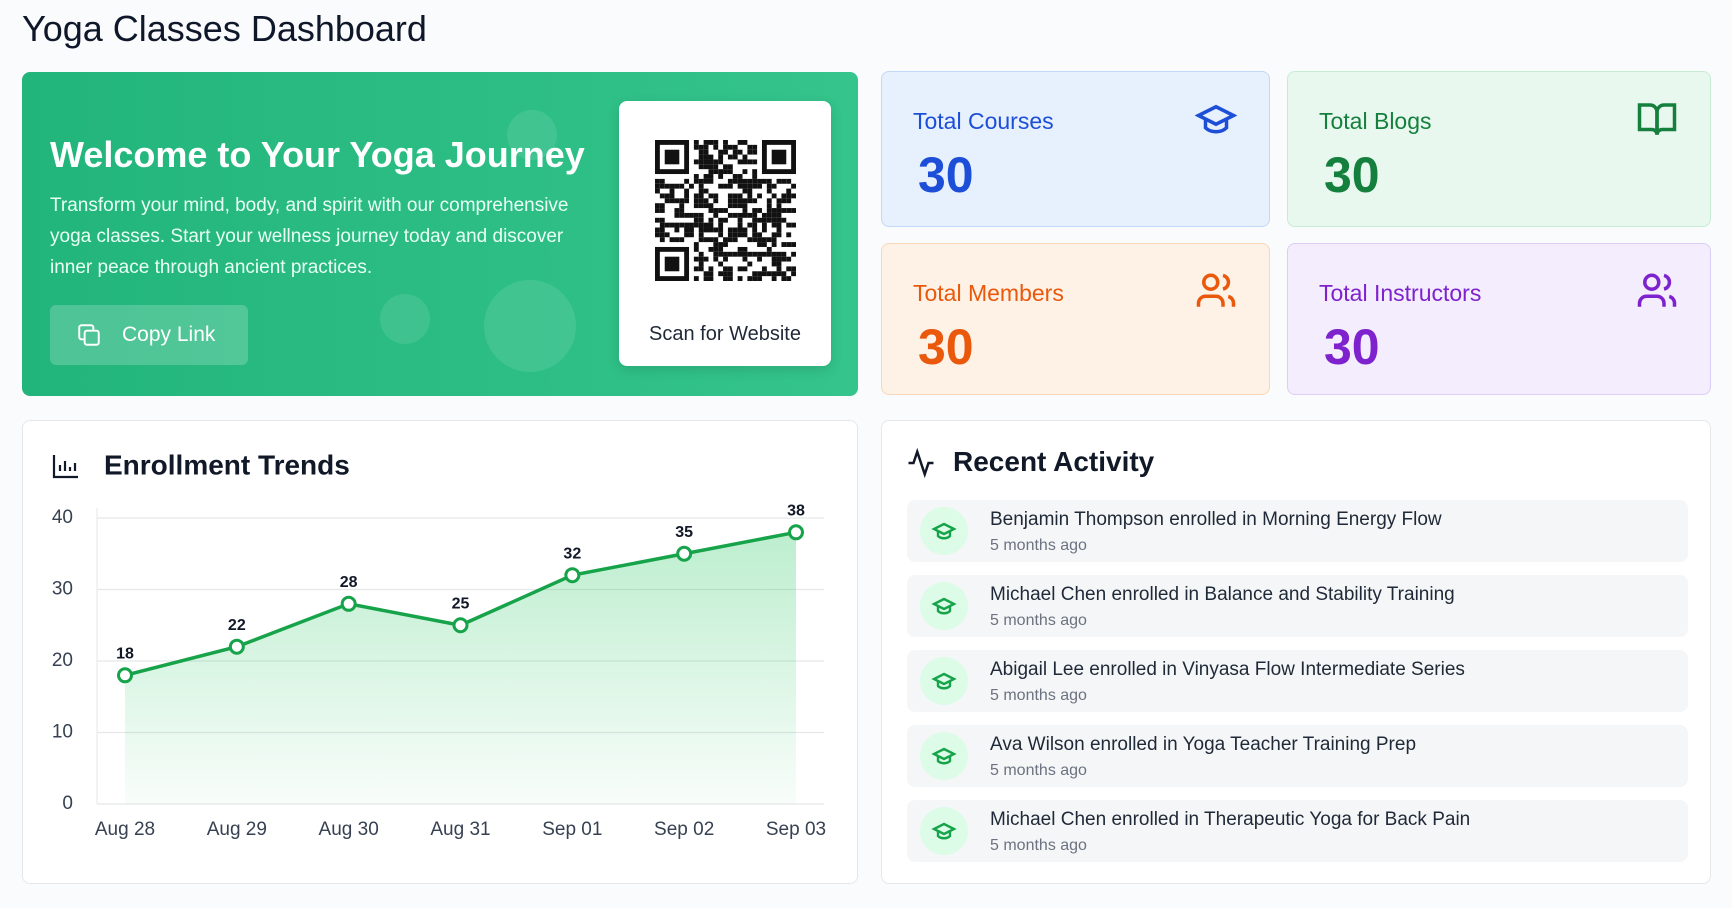  I want to click on point, so click(236, 646).